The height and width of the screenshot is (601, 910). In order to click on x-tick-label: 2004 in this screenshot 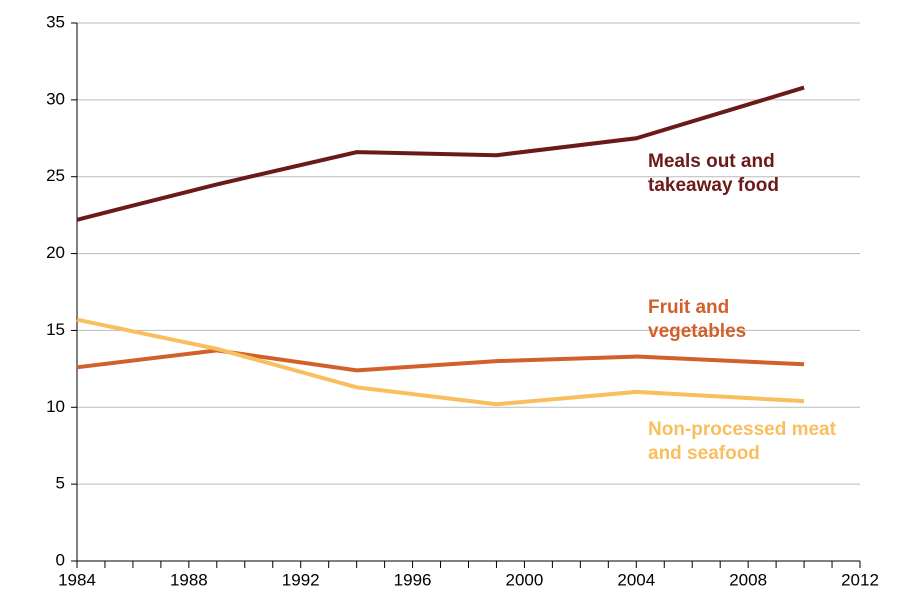, I will do `click(636, 579)`.